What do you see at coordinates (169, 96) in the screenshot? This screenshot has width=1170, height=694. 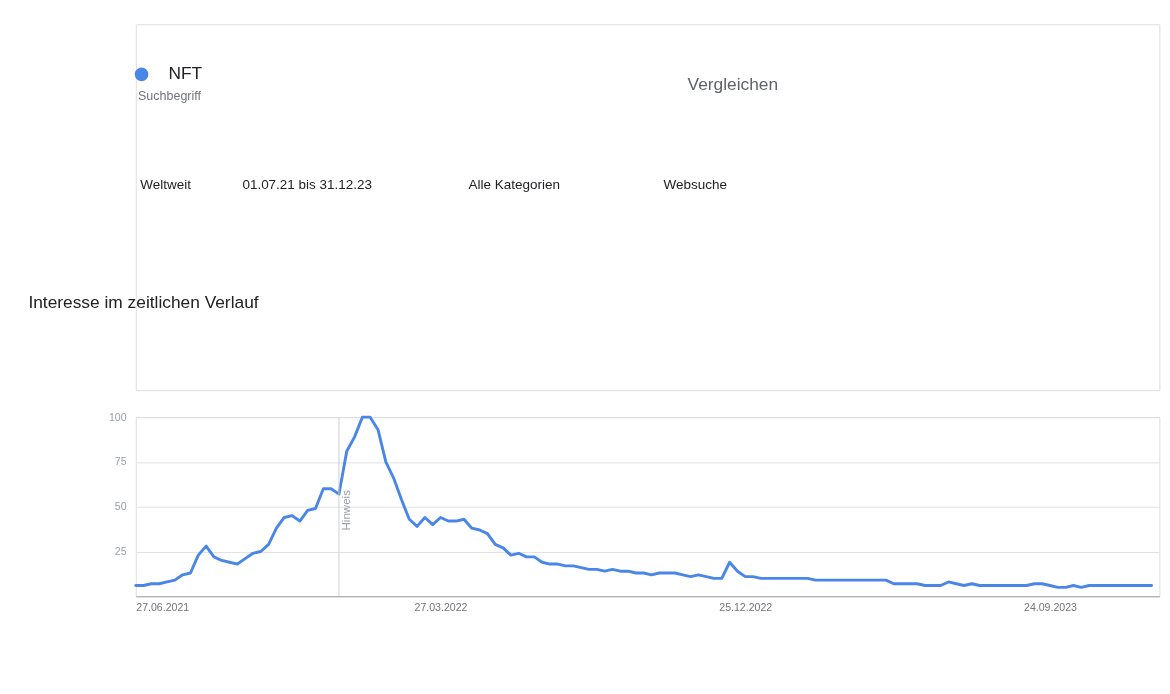 I see `text: Suchbegriff` at bounding box center [169, 96].